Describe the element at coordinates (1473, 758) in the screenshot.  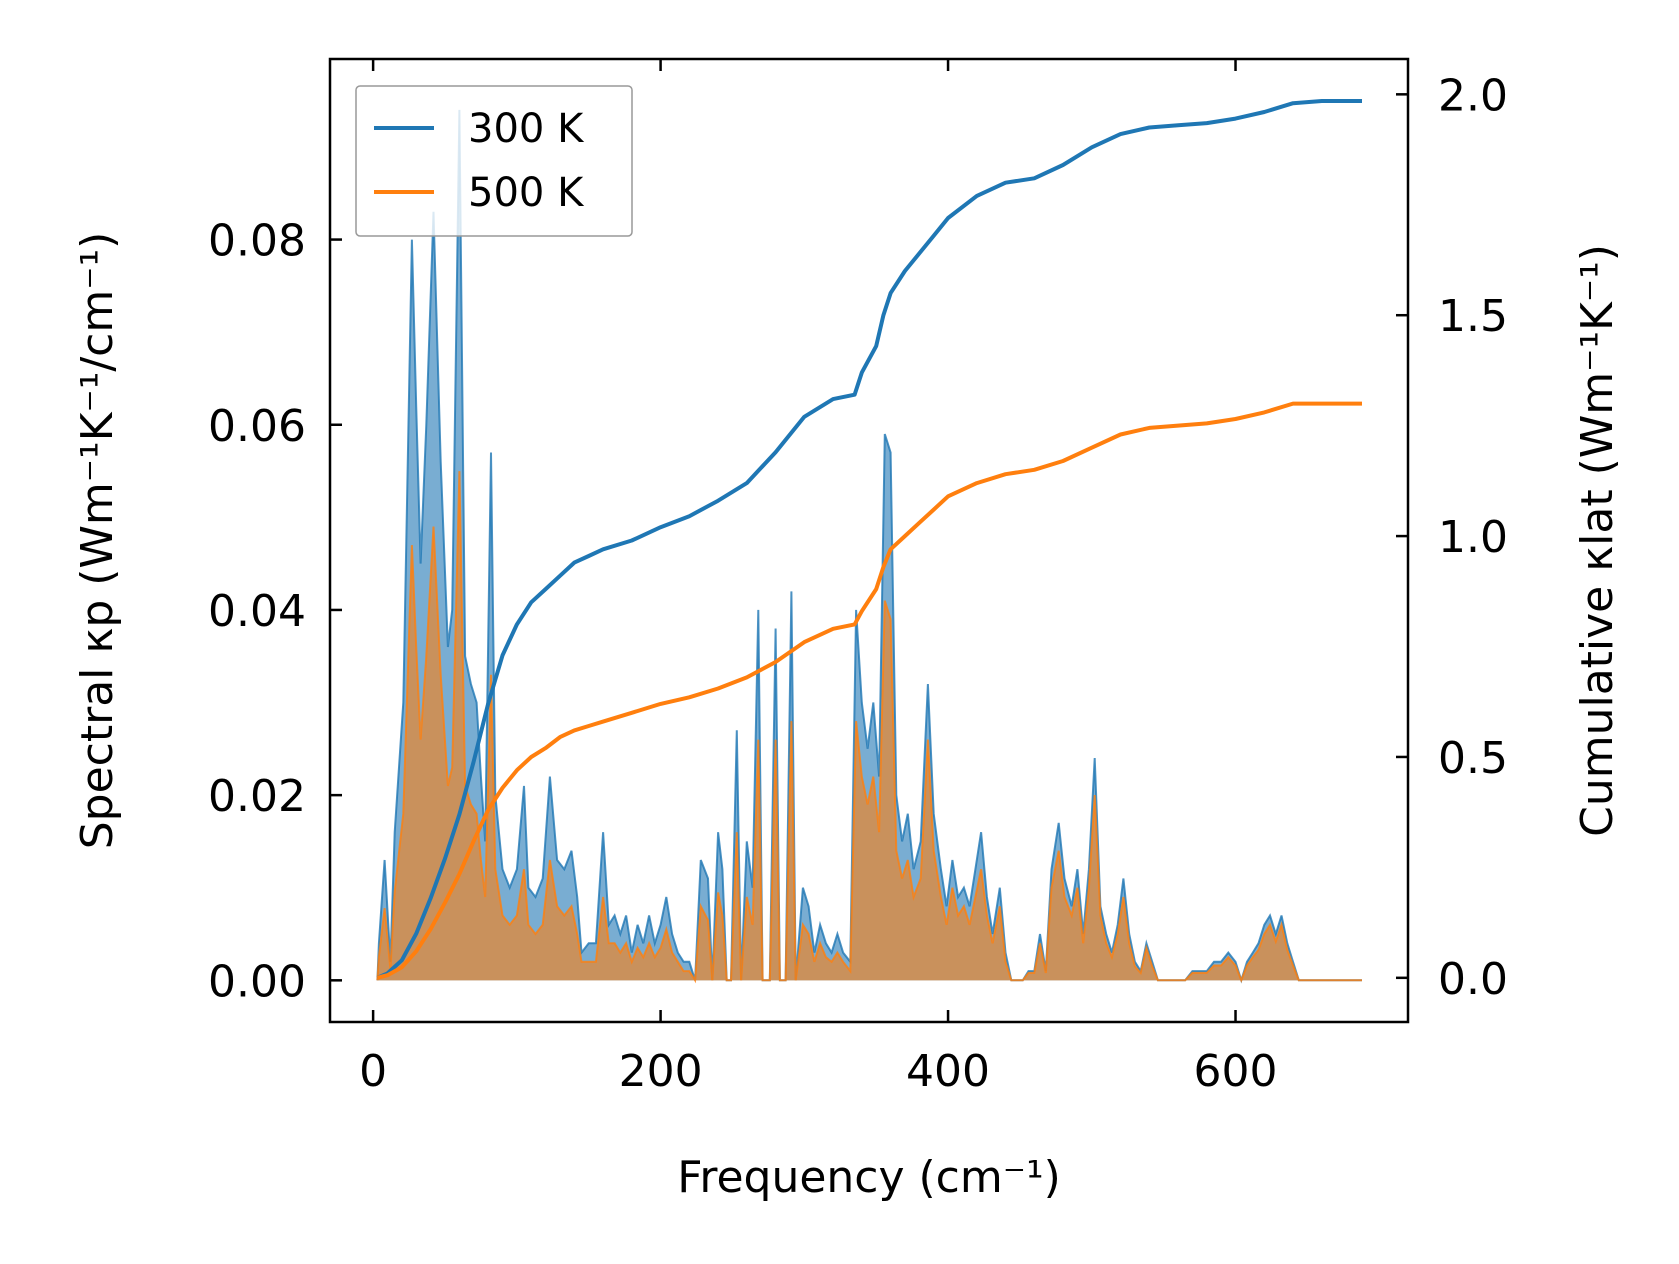
I see `y-right-tick-label: 0.5` at that location.